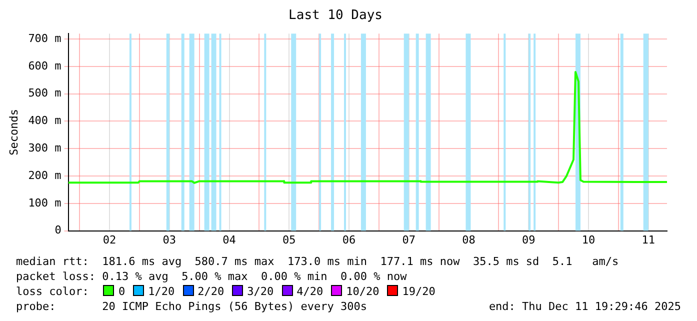  Describe the element at coordinates (589, 239) in the screenshot. I see `x-tick-label: 10` at that location.